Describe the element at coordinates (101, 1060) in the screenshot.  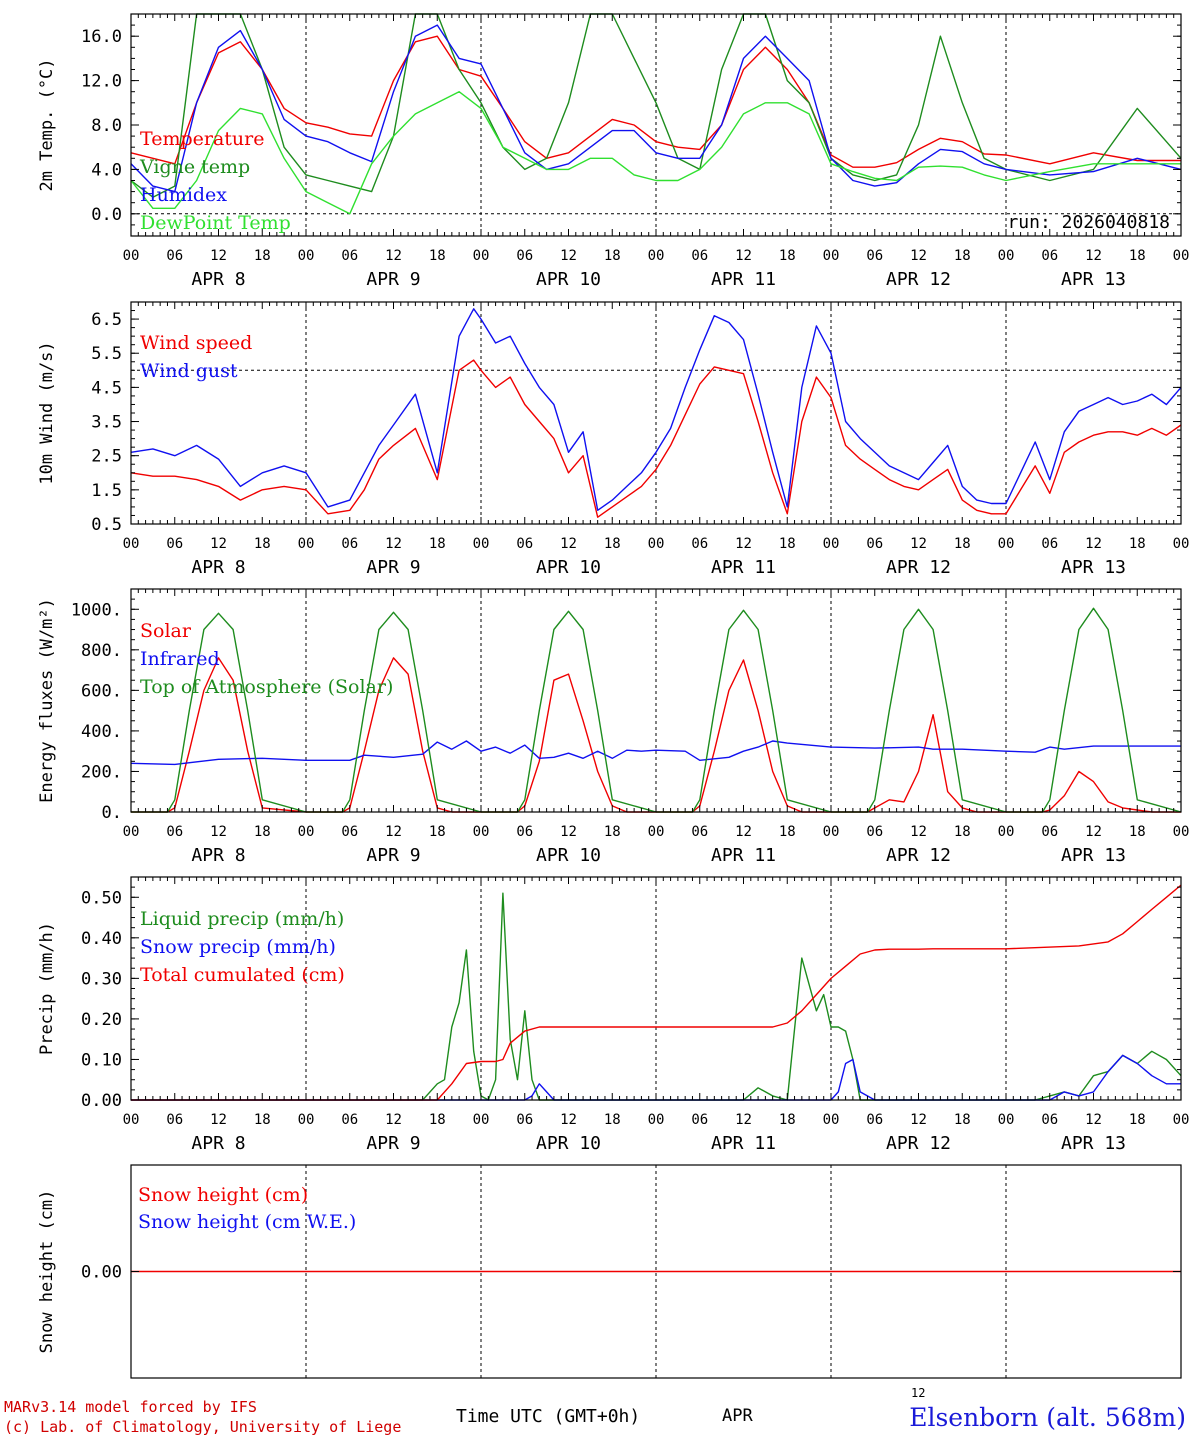
I see `y-tick-label: 0.10` at that location.